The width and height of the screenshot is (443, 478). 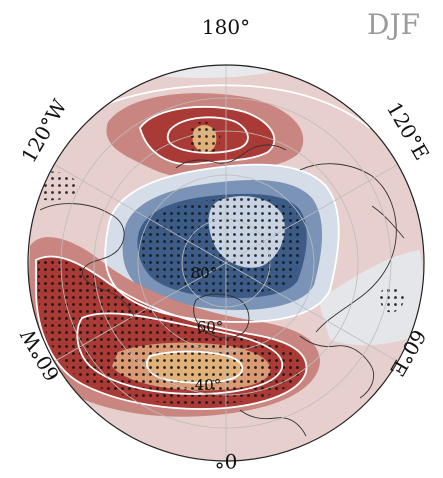 What do you see at coordinates (87, 260) in the screenshot?
I see `coastline-north-america` at bounding box center [87, 260].